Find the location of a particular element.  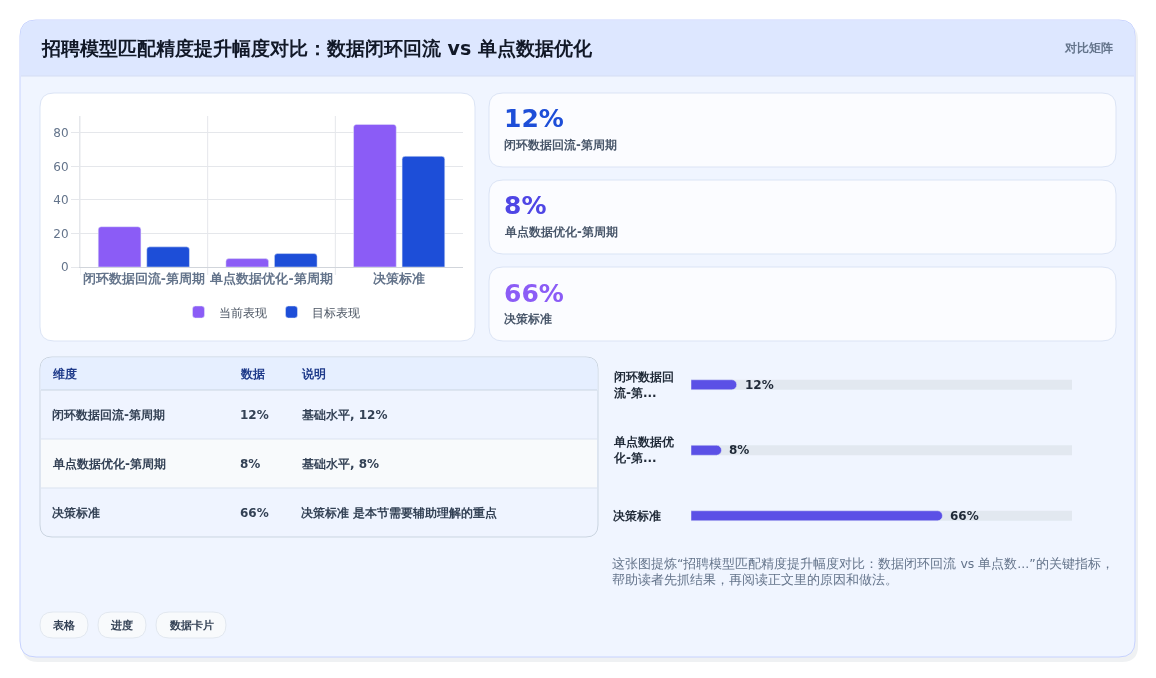

y-tick-label: 决策标准 is located at coordinates (637, 516).